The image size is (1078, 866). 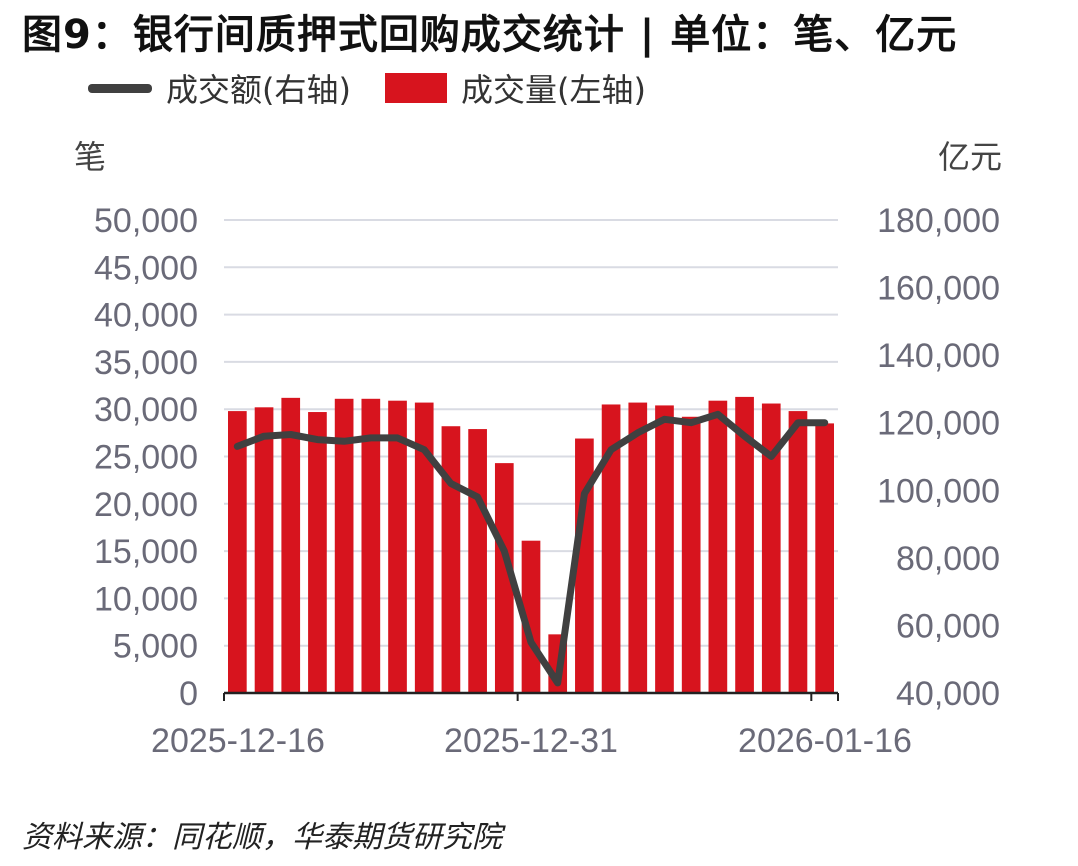 I want to click on y-left-tick-label: 30,000, so click(x=146, y=410).